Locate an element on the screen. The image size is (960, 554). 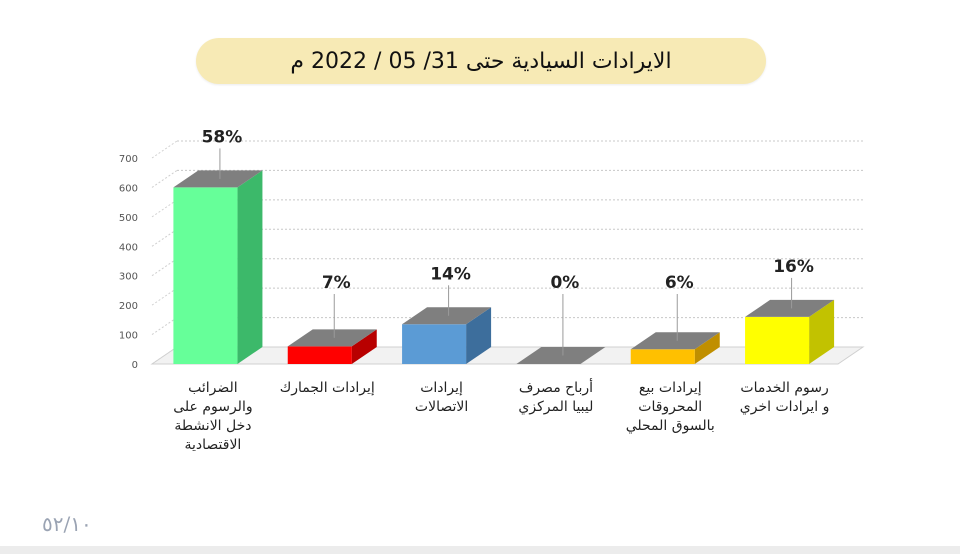
x-category-label: الاقتصادية is located at coordinates (212, 445).